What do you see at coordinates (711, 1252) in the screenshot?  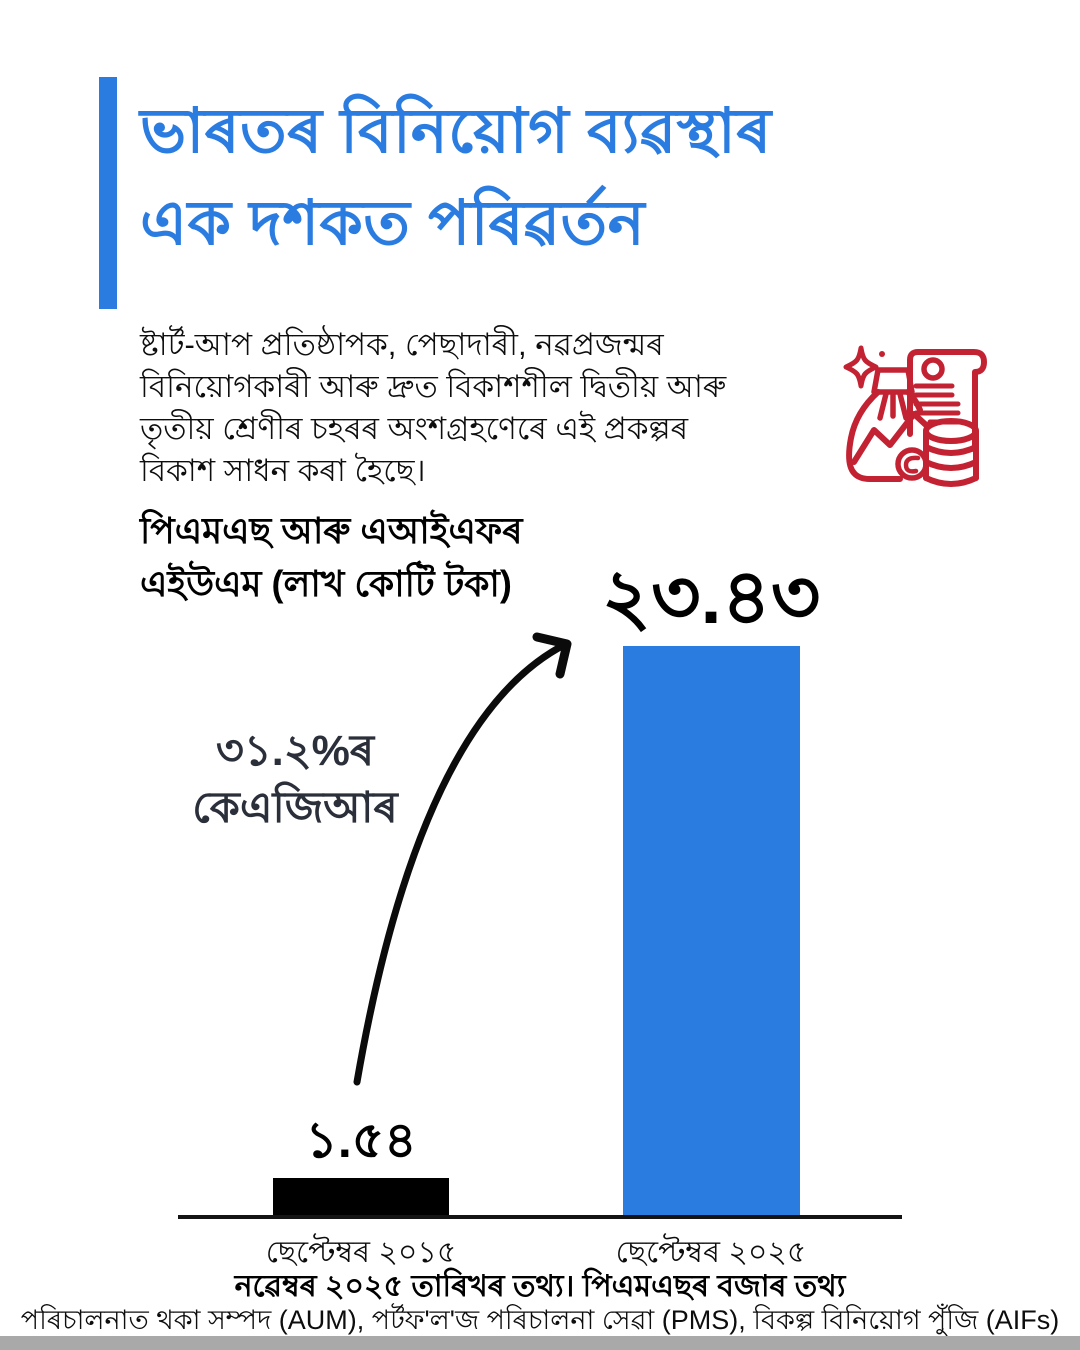 I see `x-axis-label-2025: ছেপ্টেম্বৰ ২০২৫` at bounding box center [711, 1252].